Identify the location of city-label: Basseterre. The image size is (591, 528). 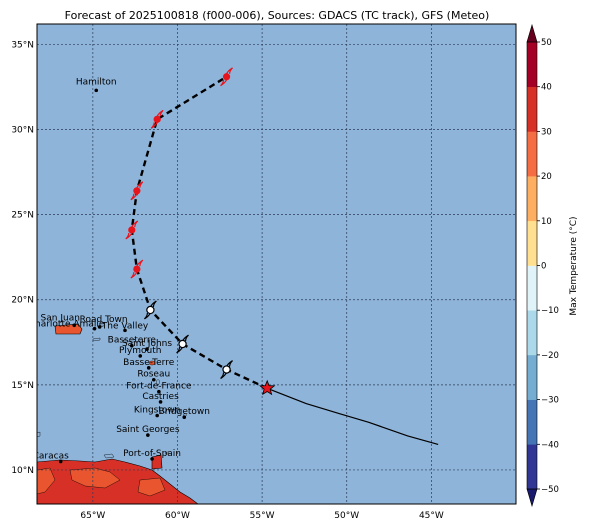
(132, 341).